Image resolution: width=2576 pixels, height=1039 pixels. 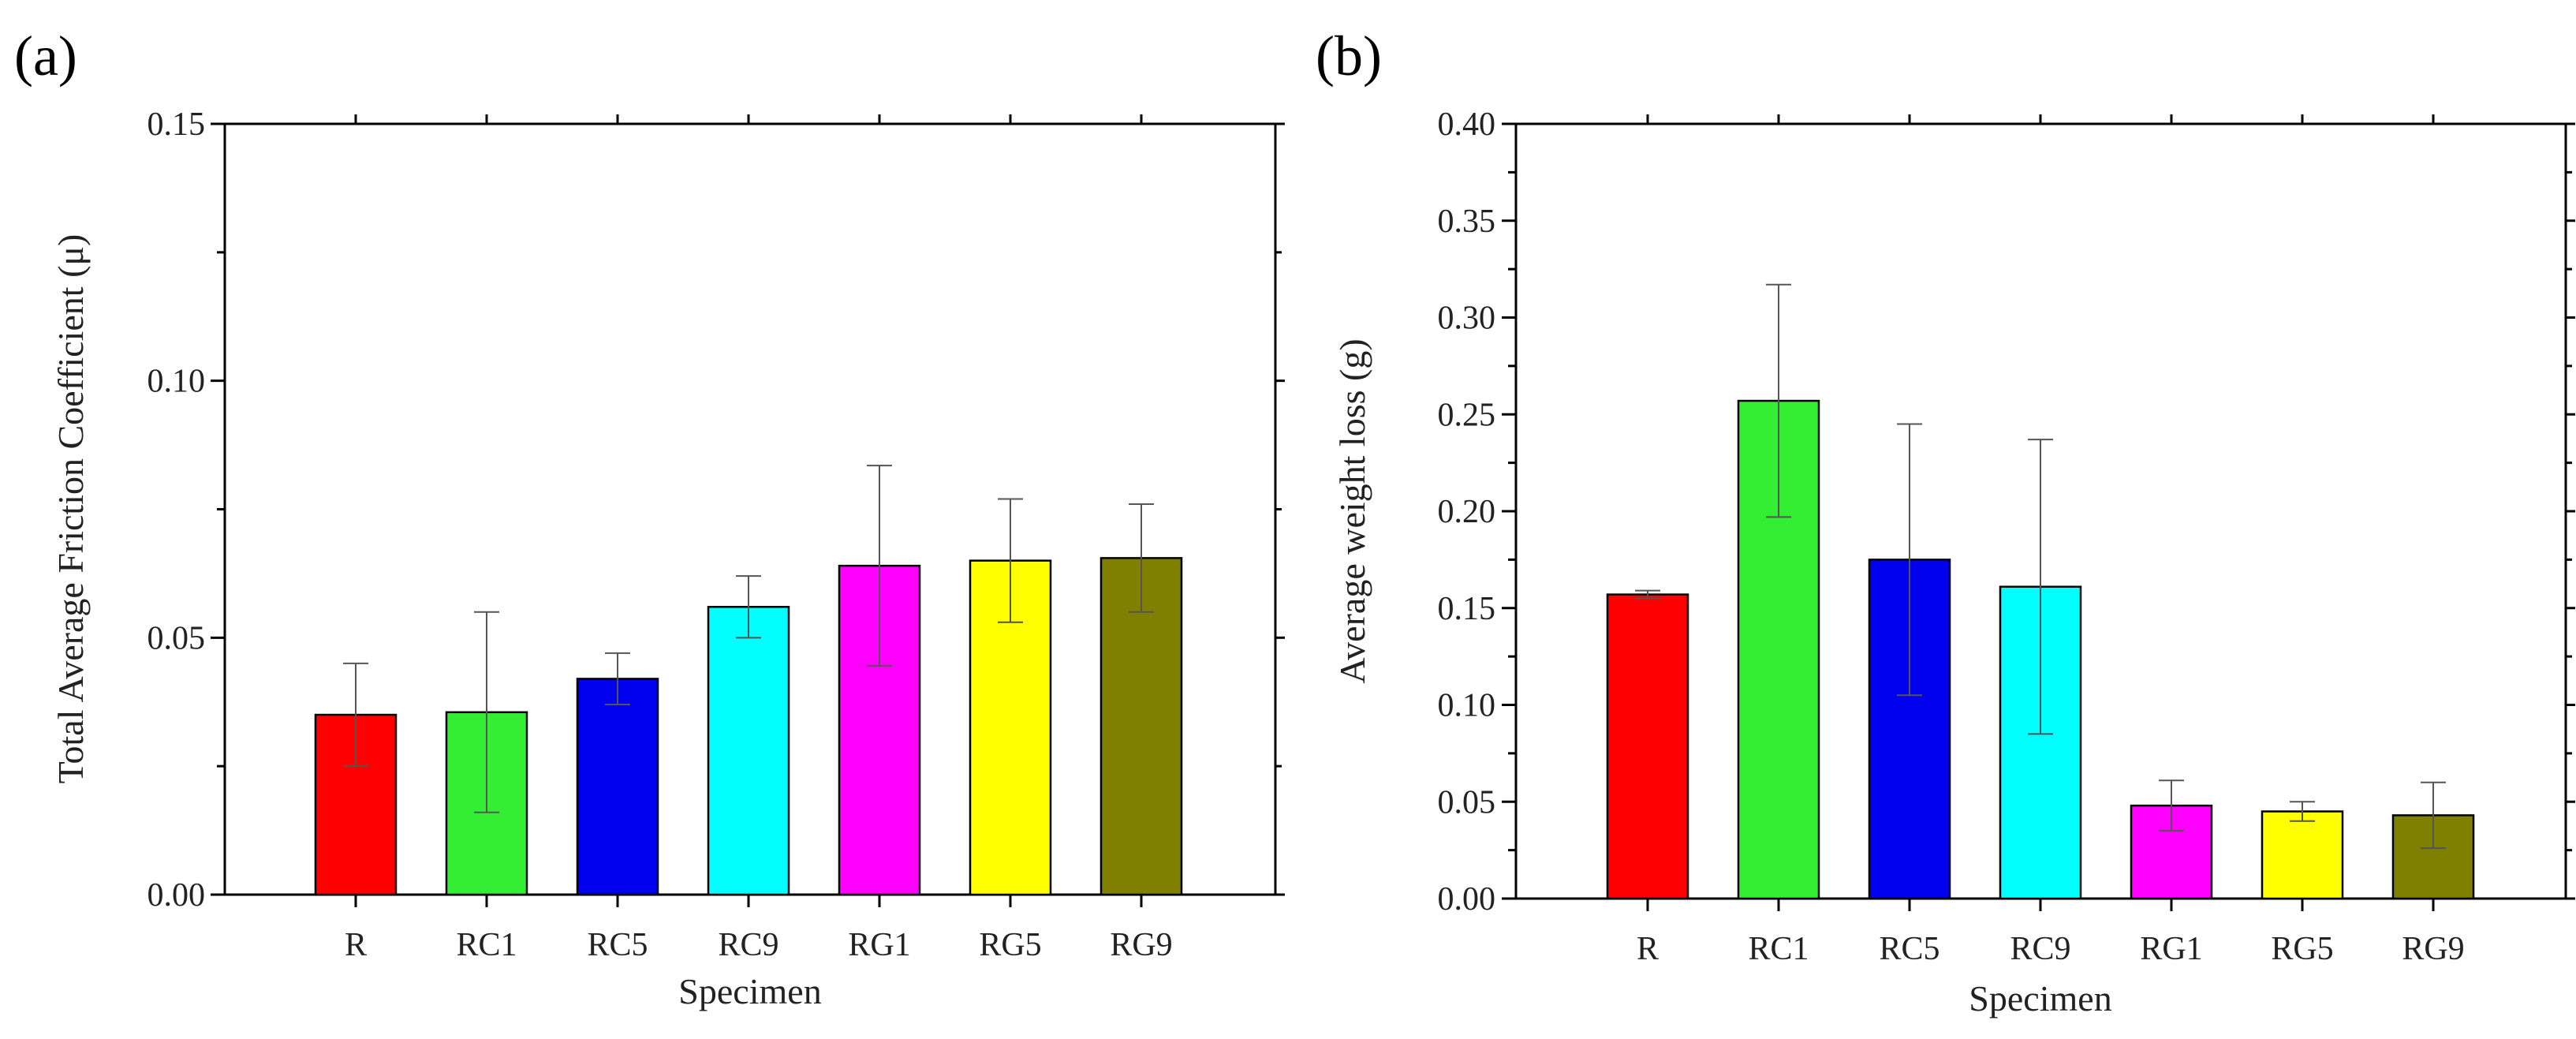 I want to click on error-bar-a-RC1, so click(x=486, y=712).